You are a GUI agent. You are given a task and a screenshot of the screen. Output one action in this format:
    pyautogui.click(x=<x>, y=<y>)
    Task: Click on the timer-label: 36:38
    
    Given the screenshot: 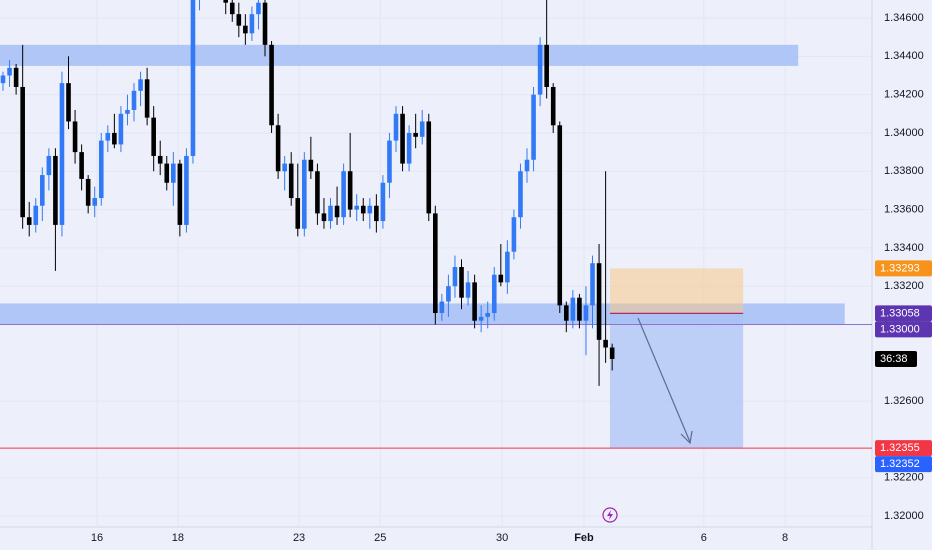 What is the action you would take?
    pyautogui.click(x=894, y=359)
    